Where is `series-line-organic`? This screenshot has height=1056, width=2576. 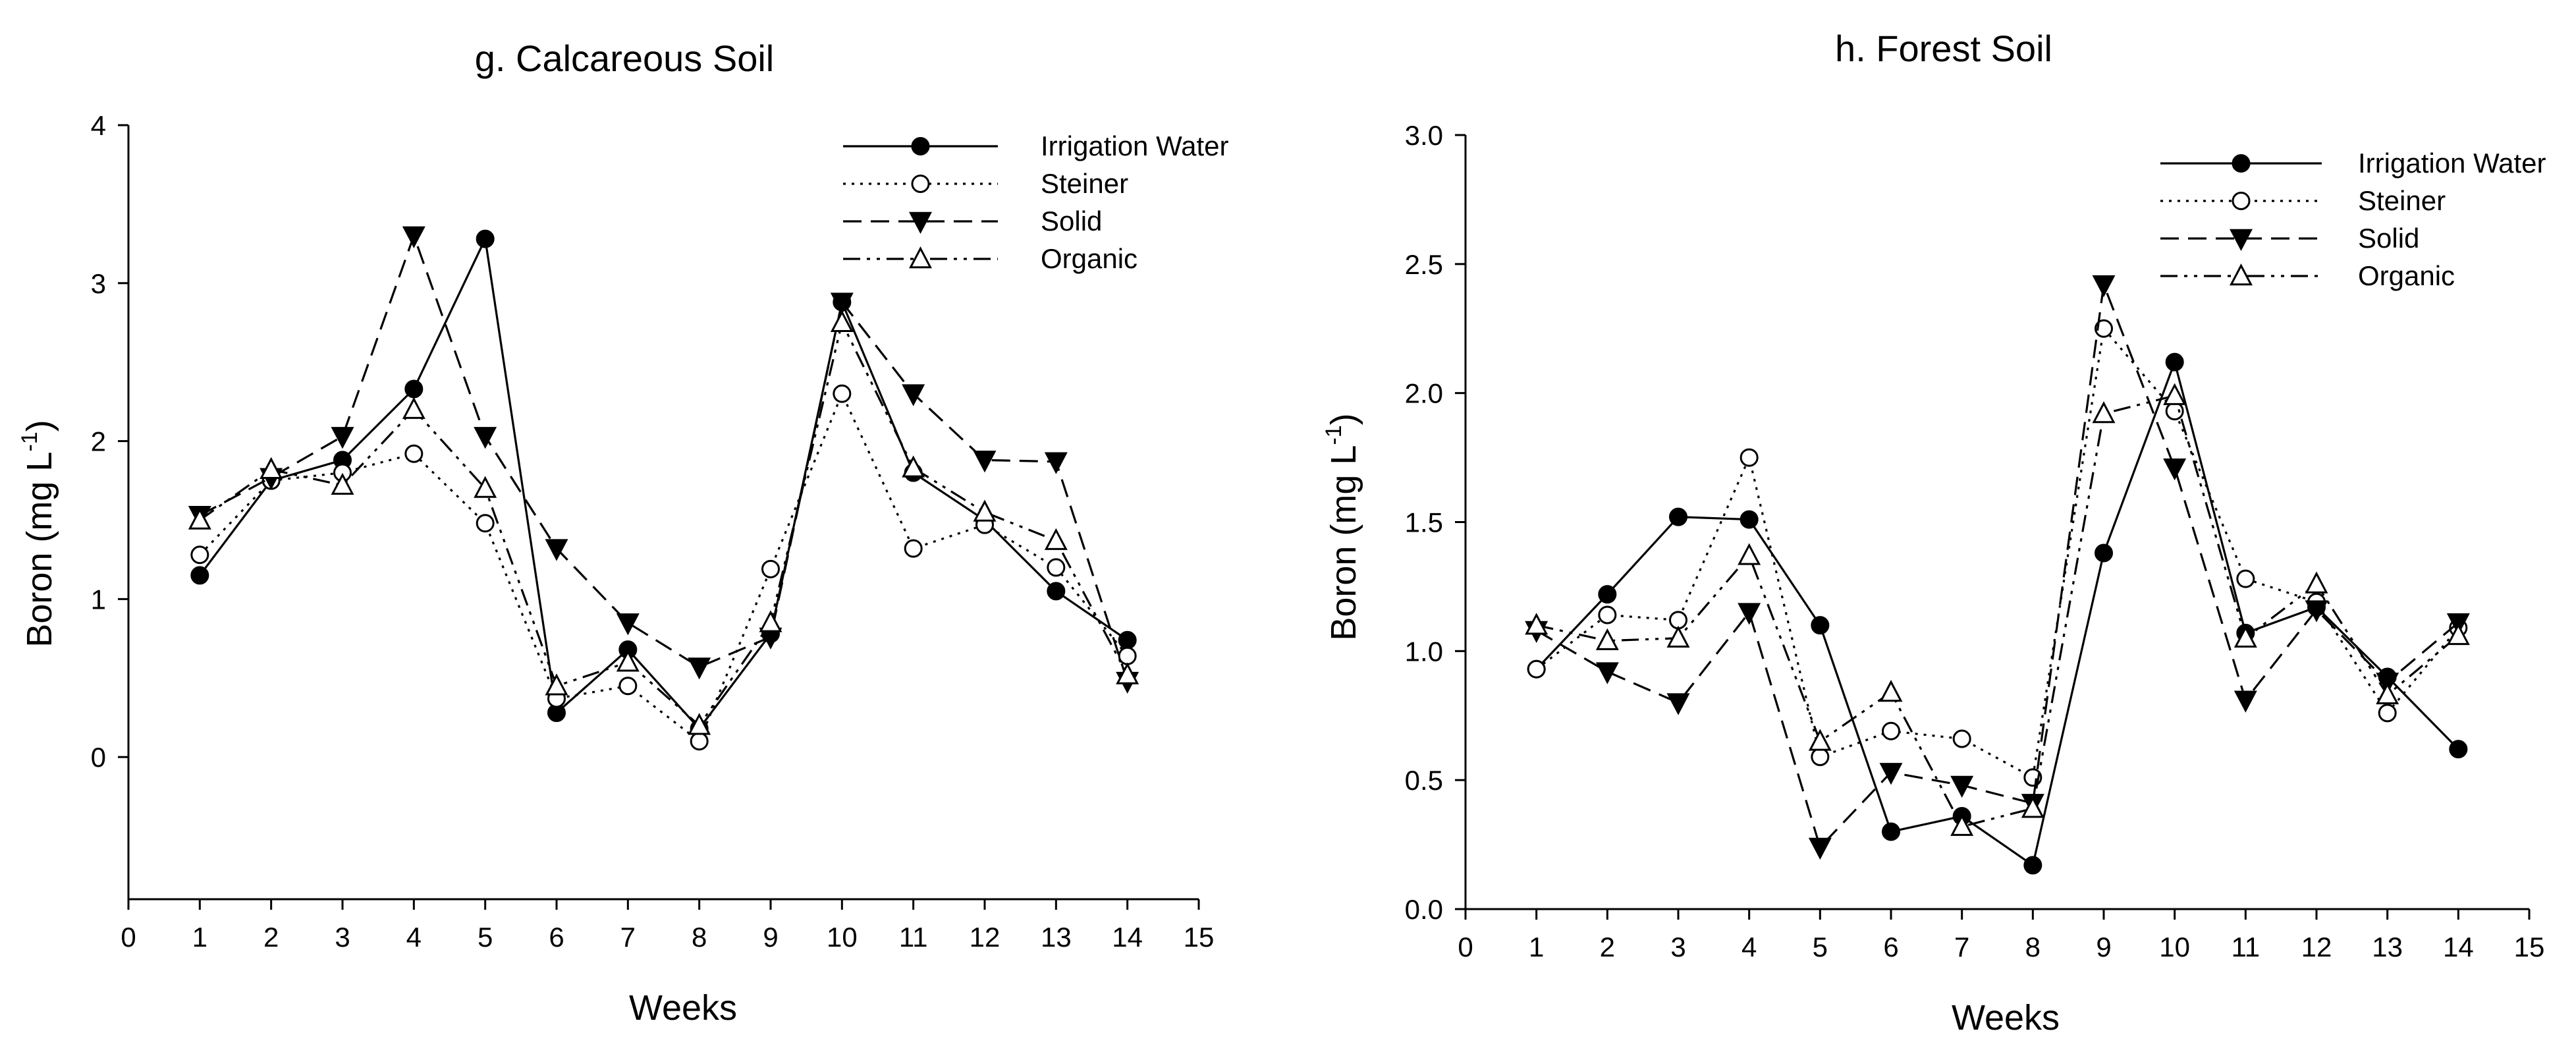
series-line-organic is located at coordinates (664, 523).